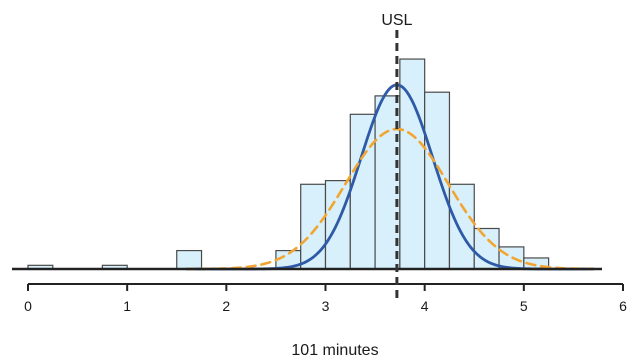 The width and height of the screenshot is (630, 361). Describe the element at coordinates (226, 306) in the screenshot. I see `x-tick-label: 2` at that location.